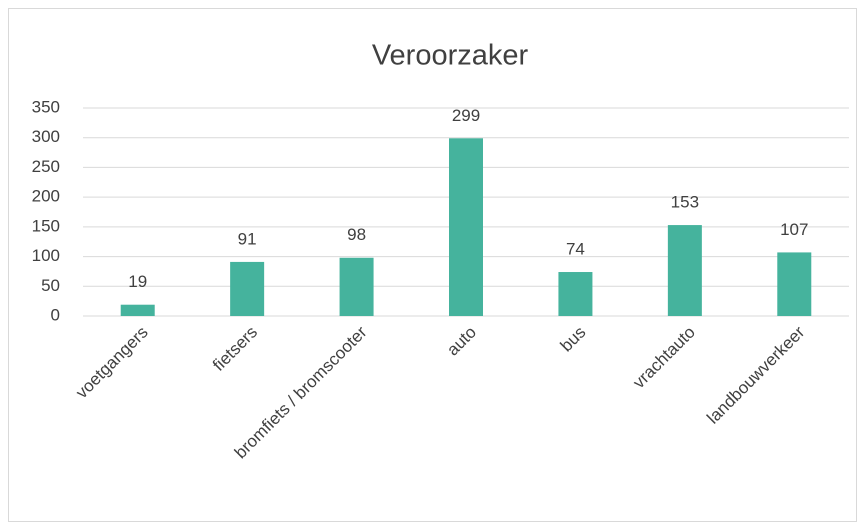 Image resolution: width=865 pixels, height=530 pixels. What do you see at coordinates (46, 166) in the screenshot?
I see `y-tick-label: 250` at bounding box center [46, 166].